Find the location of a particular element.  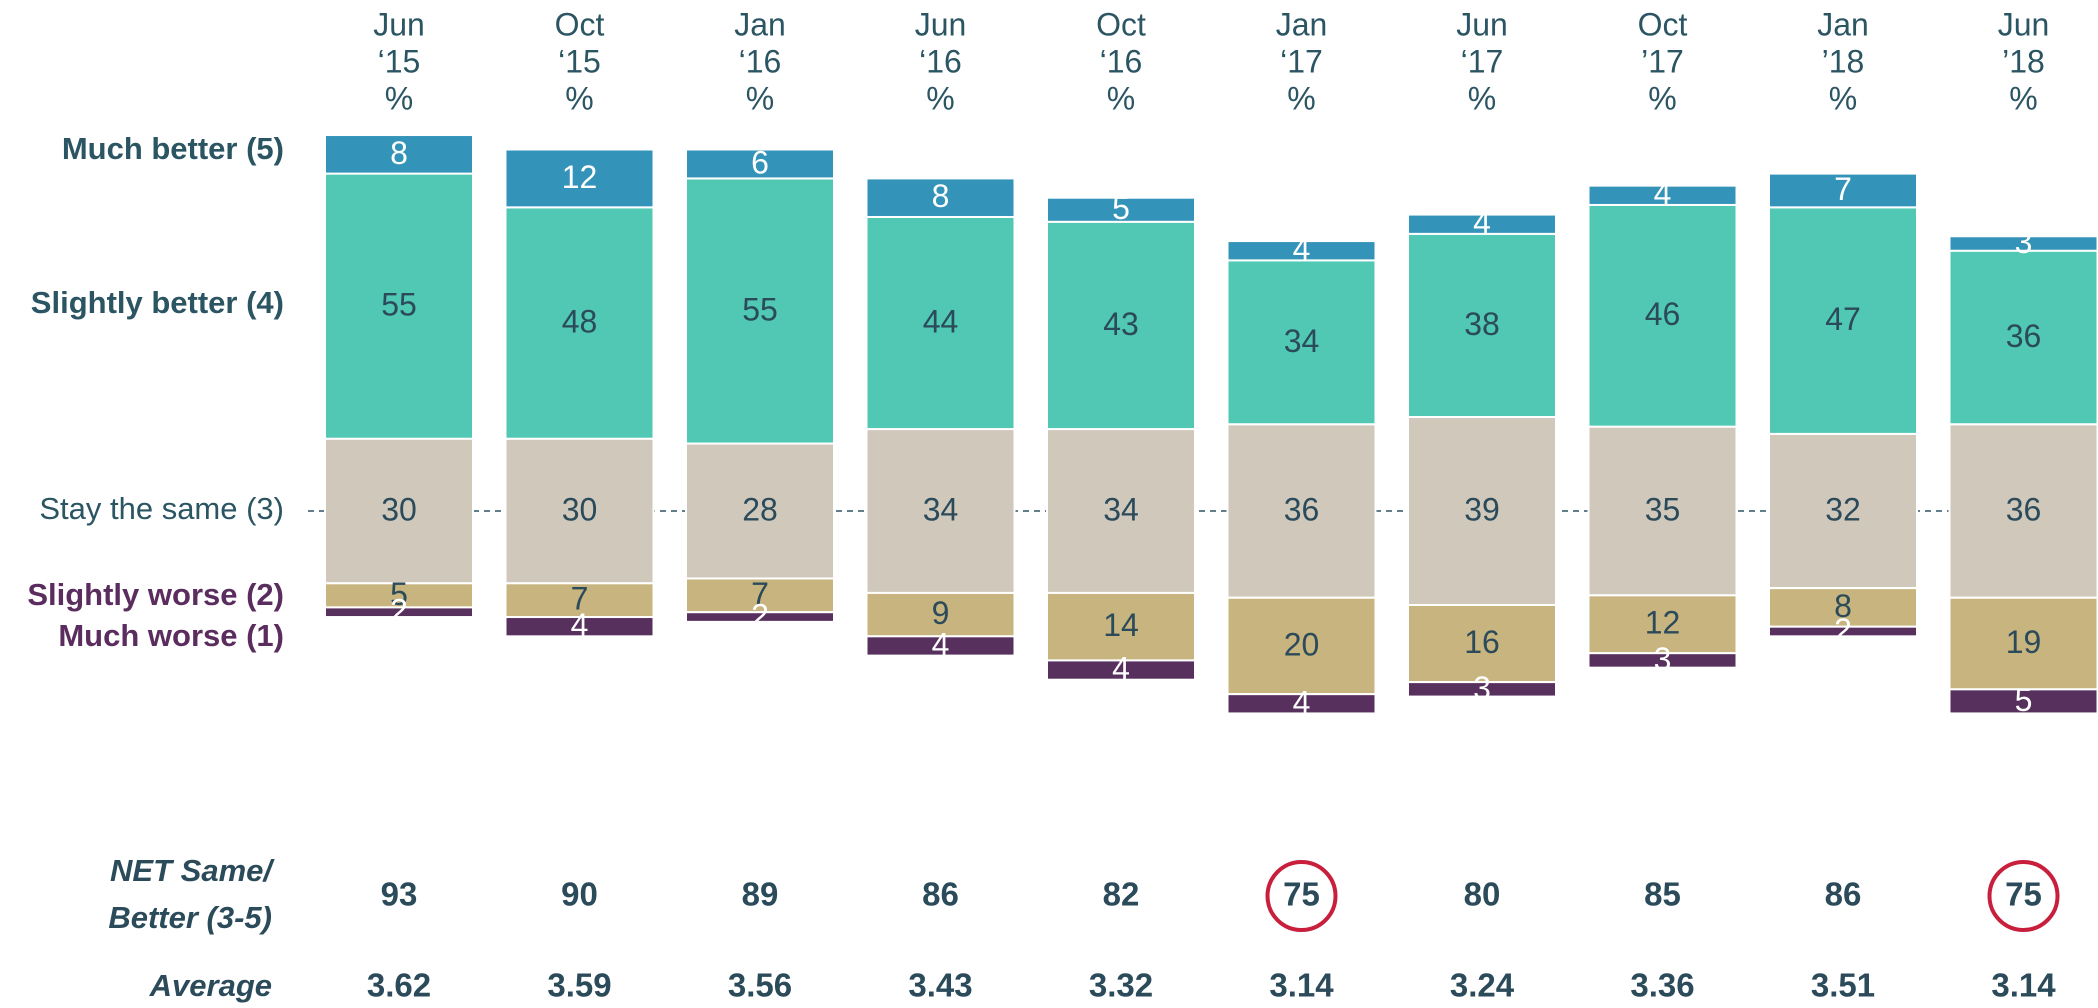

average-row-label: Average is located at coordinates (210, 985).